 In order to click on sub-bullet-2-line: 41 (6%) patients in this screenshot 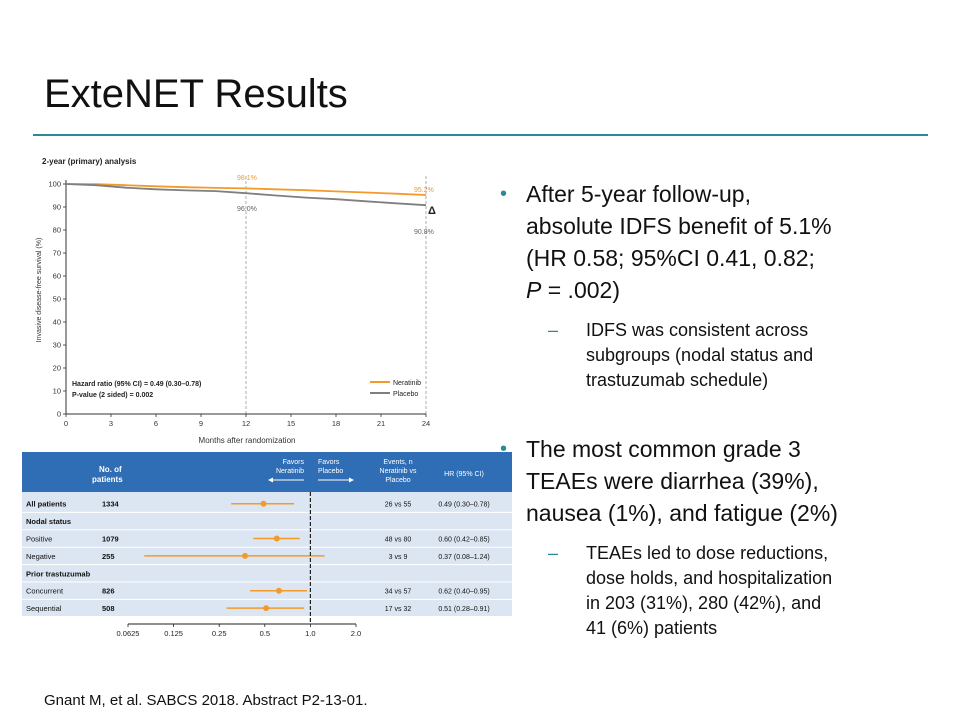, I will do `click(652, 628)`.